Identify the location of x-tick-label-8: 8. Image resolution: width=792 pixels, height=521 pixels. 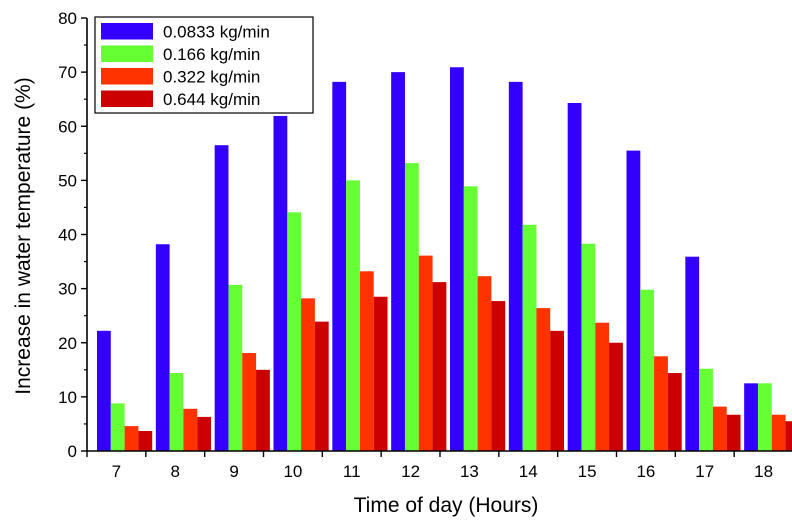
(175, 471).